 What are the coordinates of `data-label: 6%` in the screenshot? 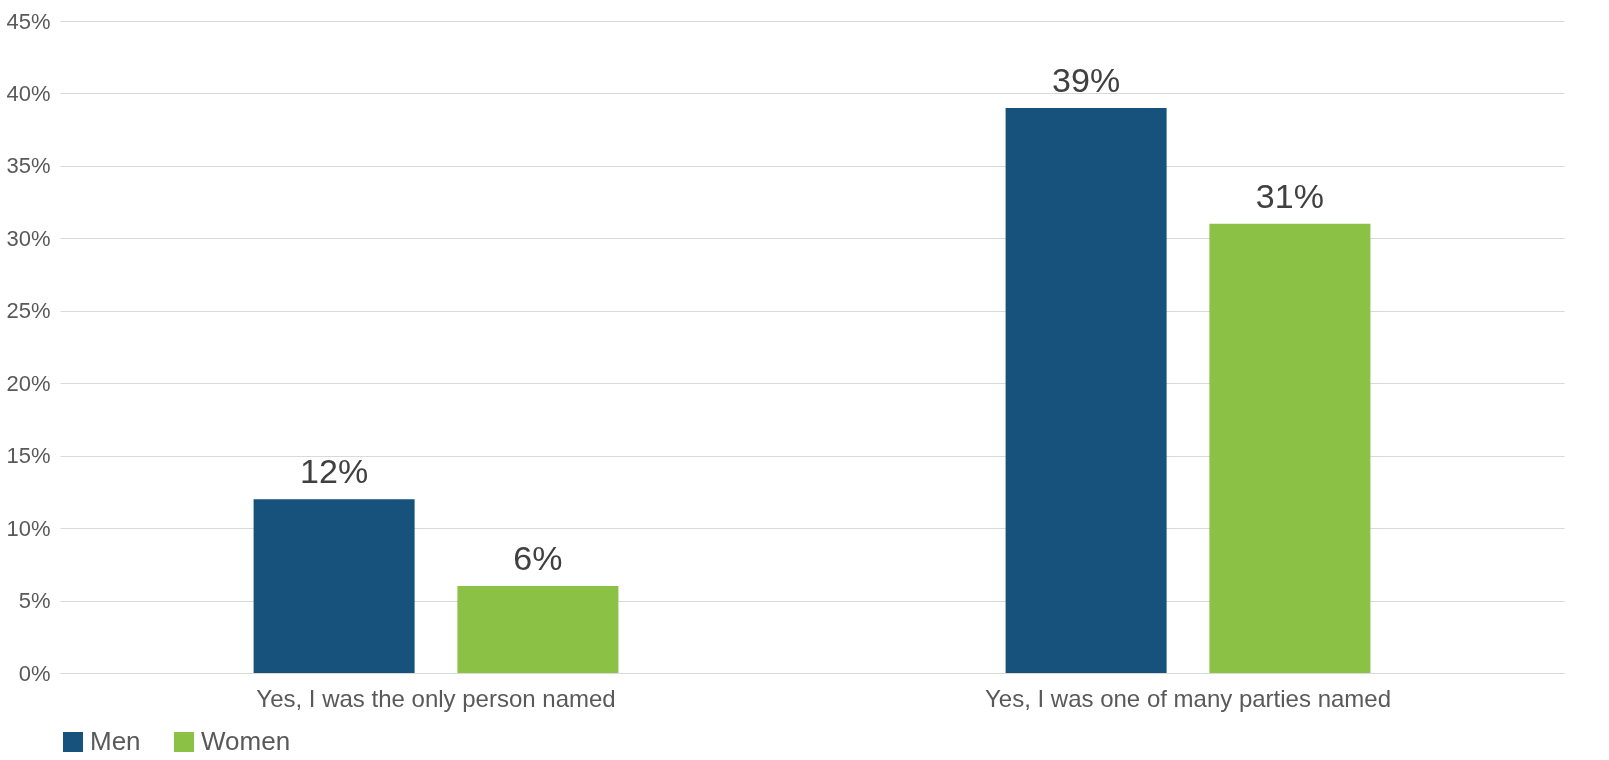 It's located at (538, 558).